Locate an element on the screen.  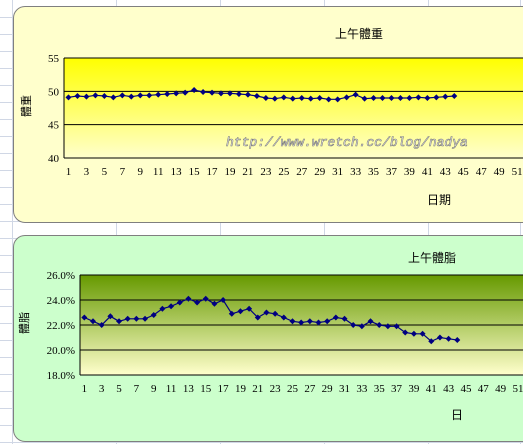
y-tick-label: 24.0% is located at coordinates (61, 301).